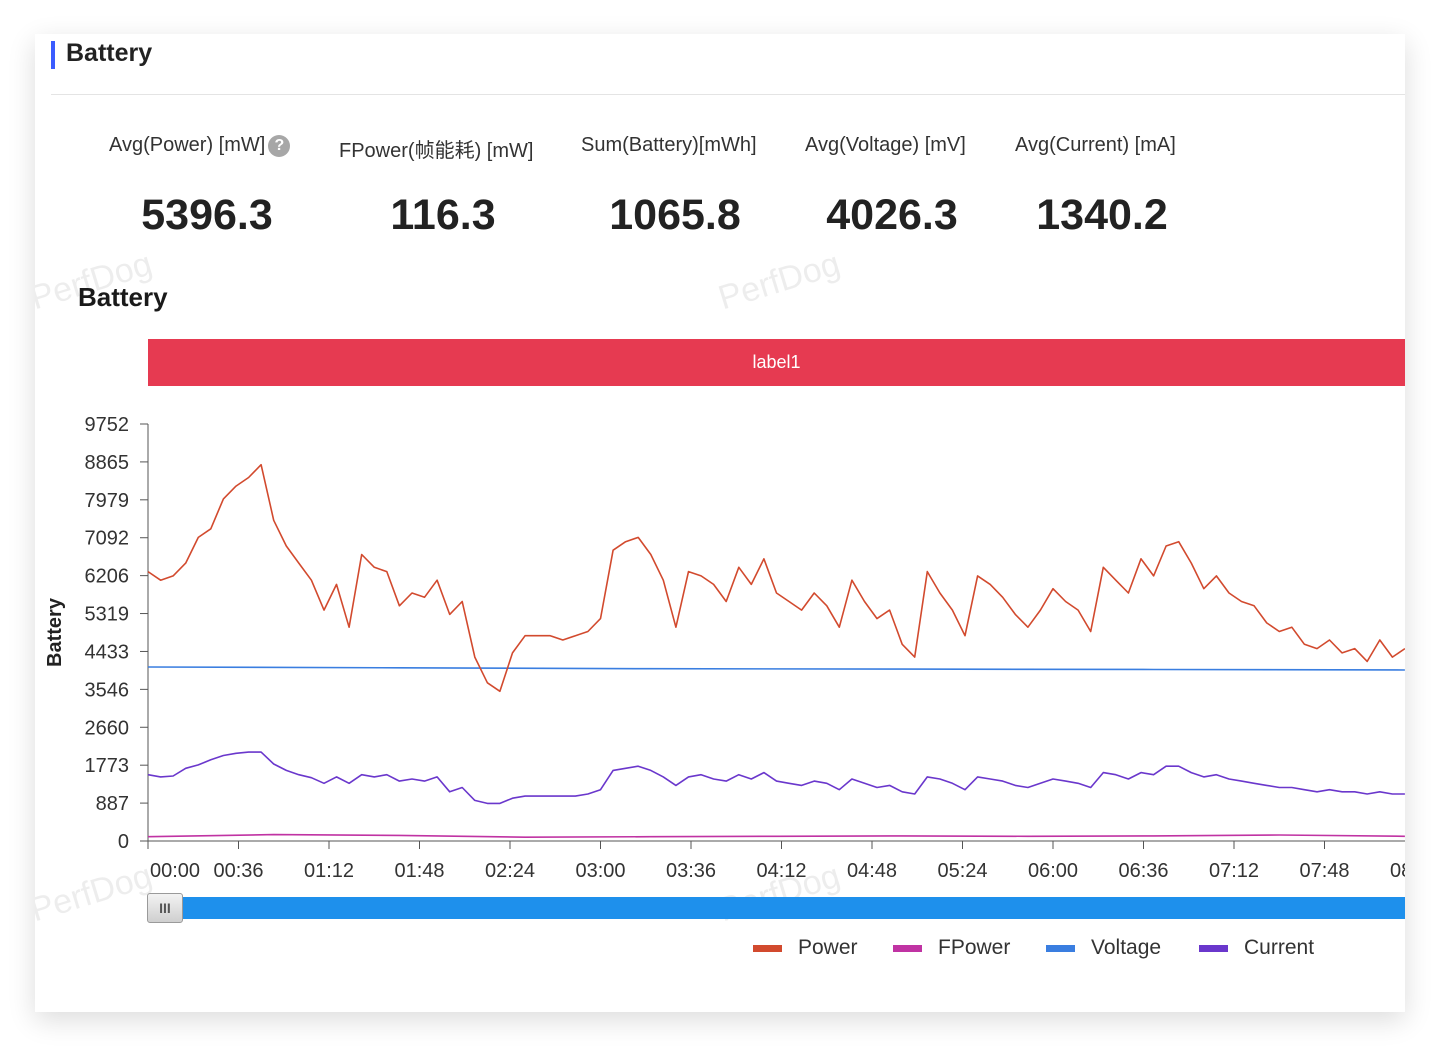 The image size is (1440, 1047). I want to click on legend-label: Power, so click(828, 947).